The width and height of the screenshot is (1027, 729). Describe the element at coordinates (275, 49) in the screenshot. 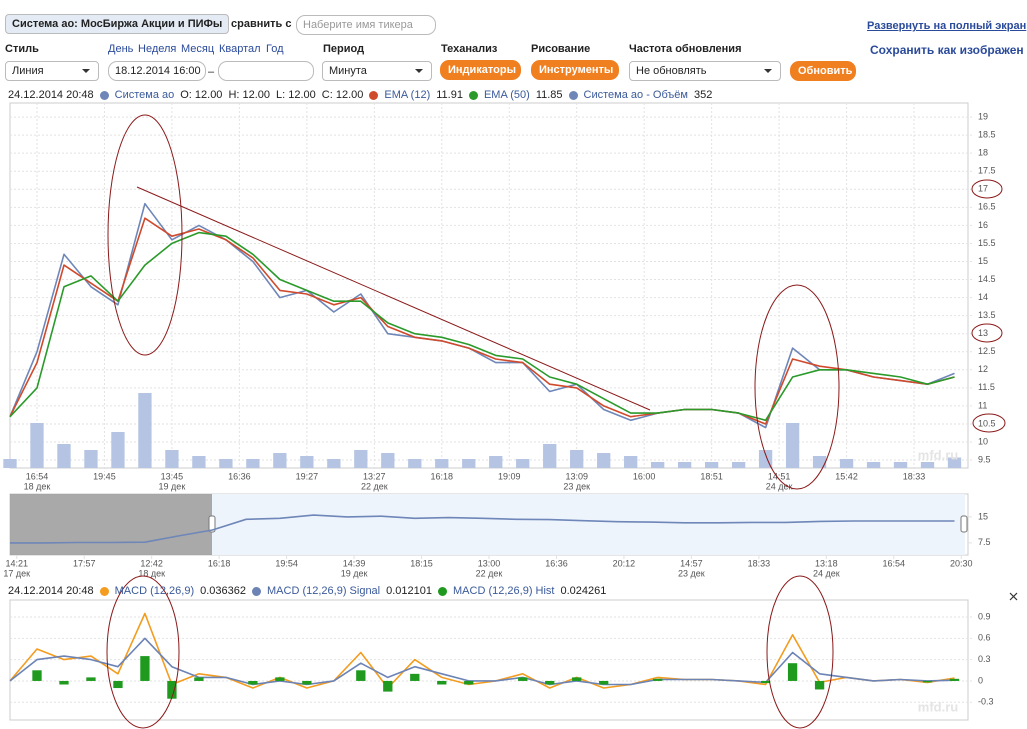

I see `range-link: Год` at that location.